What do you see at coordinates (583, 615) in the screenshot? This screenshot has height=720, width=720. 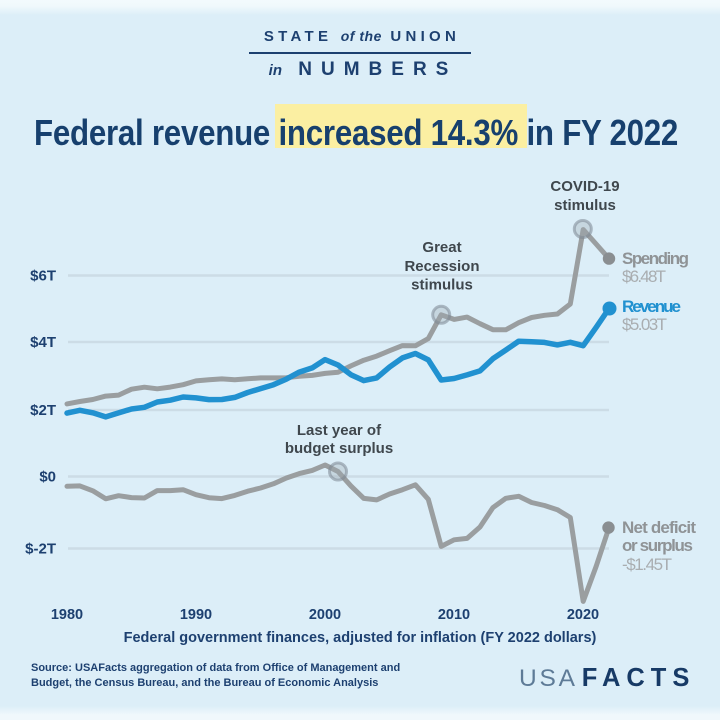 I see `svg-text: 2020` at bounding box center [583, 615].